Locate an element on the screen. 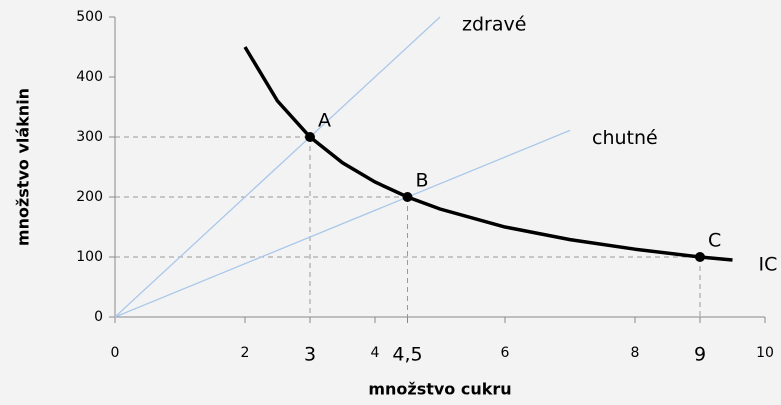 This screenshot has height=405, width=781. marked-x-tick-label: 4,5 is located at coordinates (407, 355).